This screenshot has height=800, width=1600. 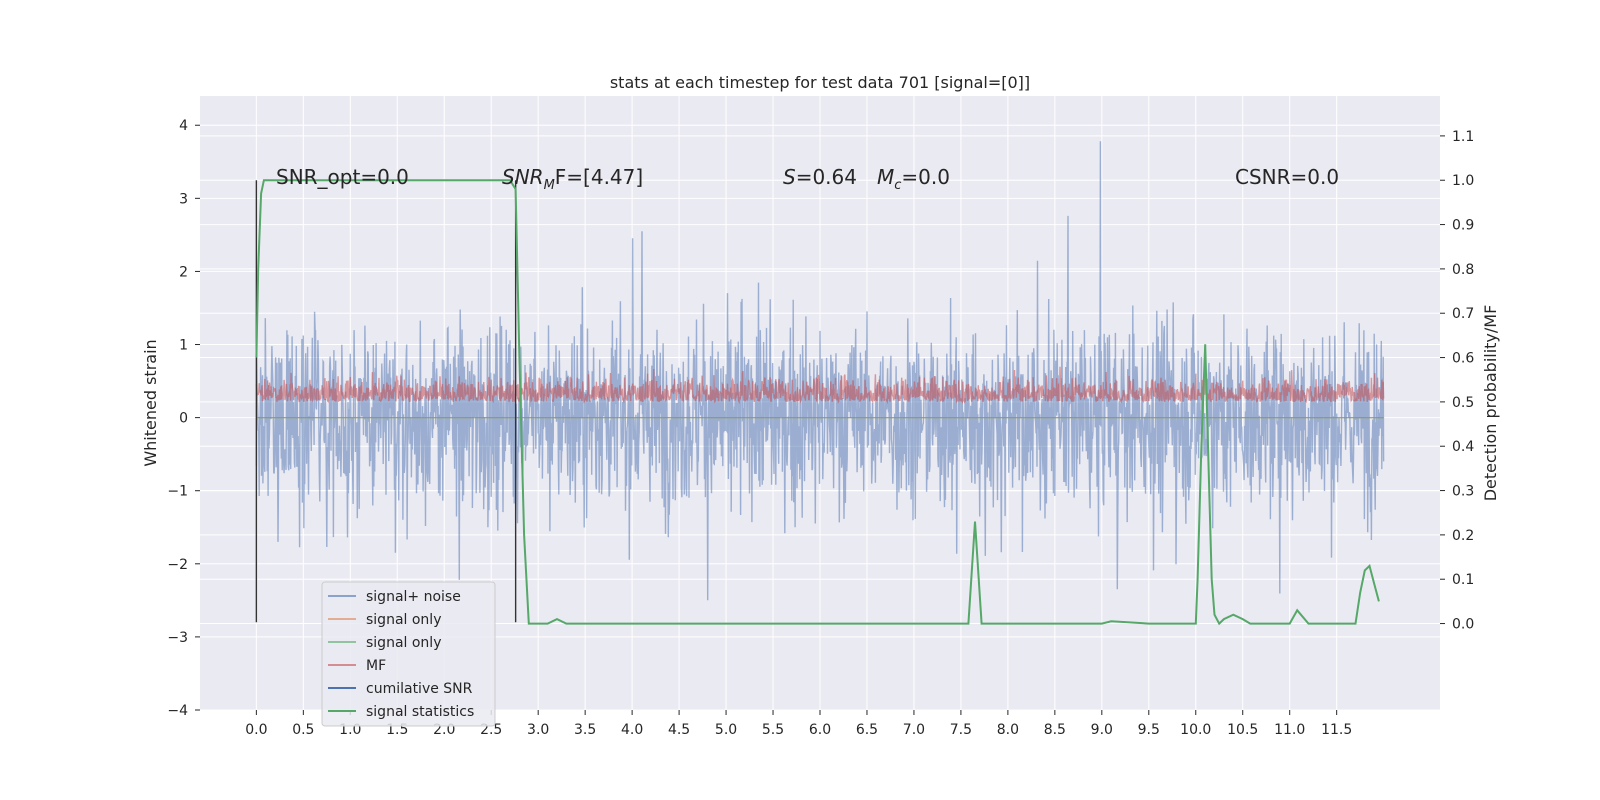 What do you see at coordinates (1463, 226) in the screenshot?
I see `y2-tick-label: 0.9` at bounding box center [1463, 226].